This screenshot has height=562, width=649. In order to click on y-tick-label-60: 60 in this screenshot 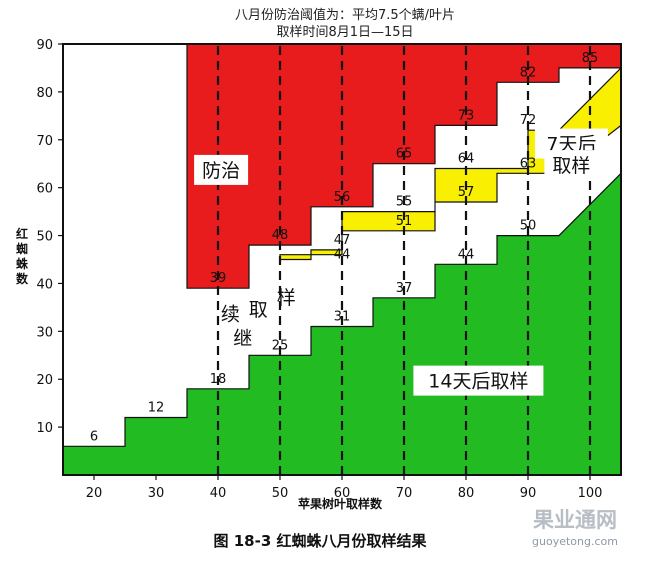, I will do `click(44, 189)`.